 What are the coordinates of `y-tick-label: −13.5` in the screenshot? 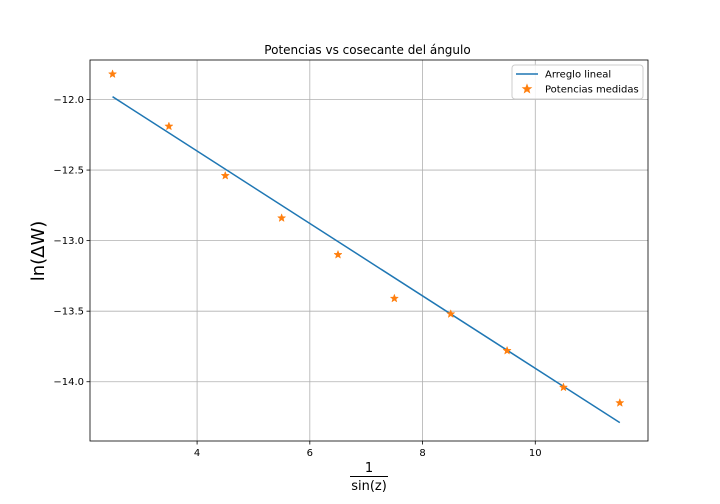 It's located at (68, 312).